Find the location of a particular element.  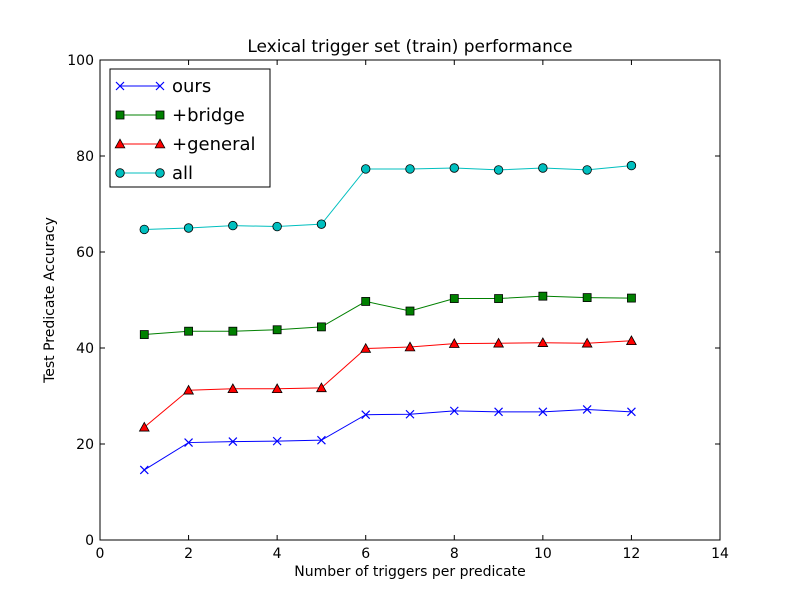

y-tick-label: 0 is located at coordinates (89, 541).